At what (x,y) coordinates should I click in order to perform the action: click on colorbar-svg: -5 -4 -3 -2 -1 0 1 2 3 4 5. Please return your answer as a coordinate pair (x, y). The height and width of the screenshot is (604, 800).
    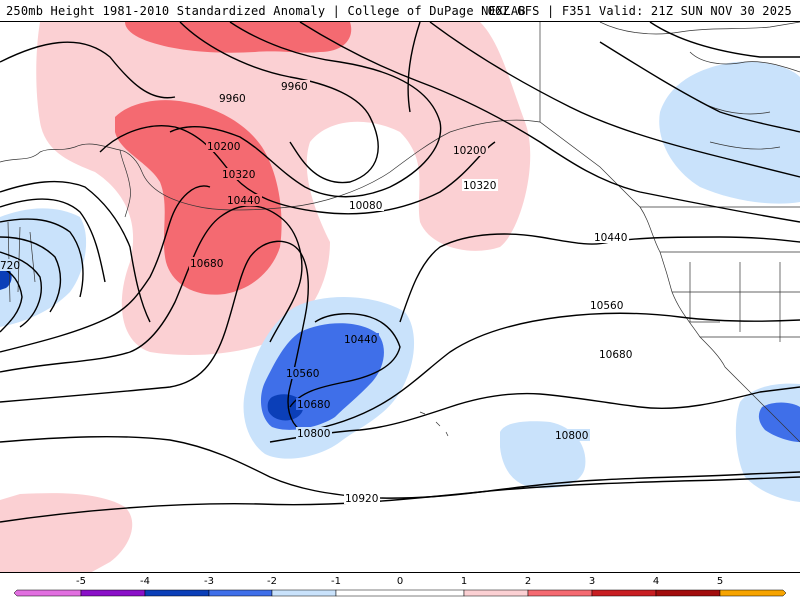
    Looking at the image, I should click on (400, 586).